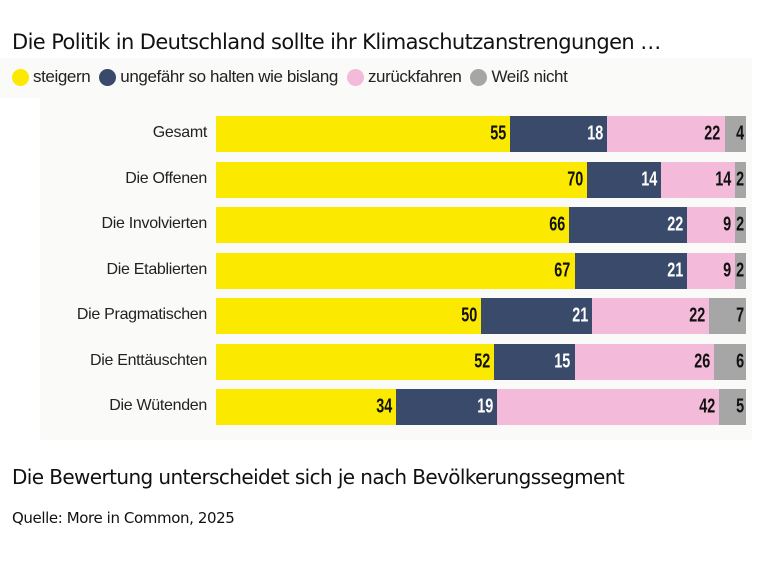  I want to click on bar-row: 70 14 14 2, so click(481, 179).